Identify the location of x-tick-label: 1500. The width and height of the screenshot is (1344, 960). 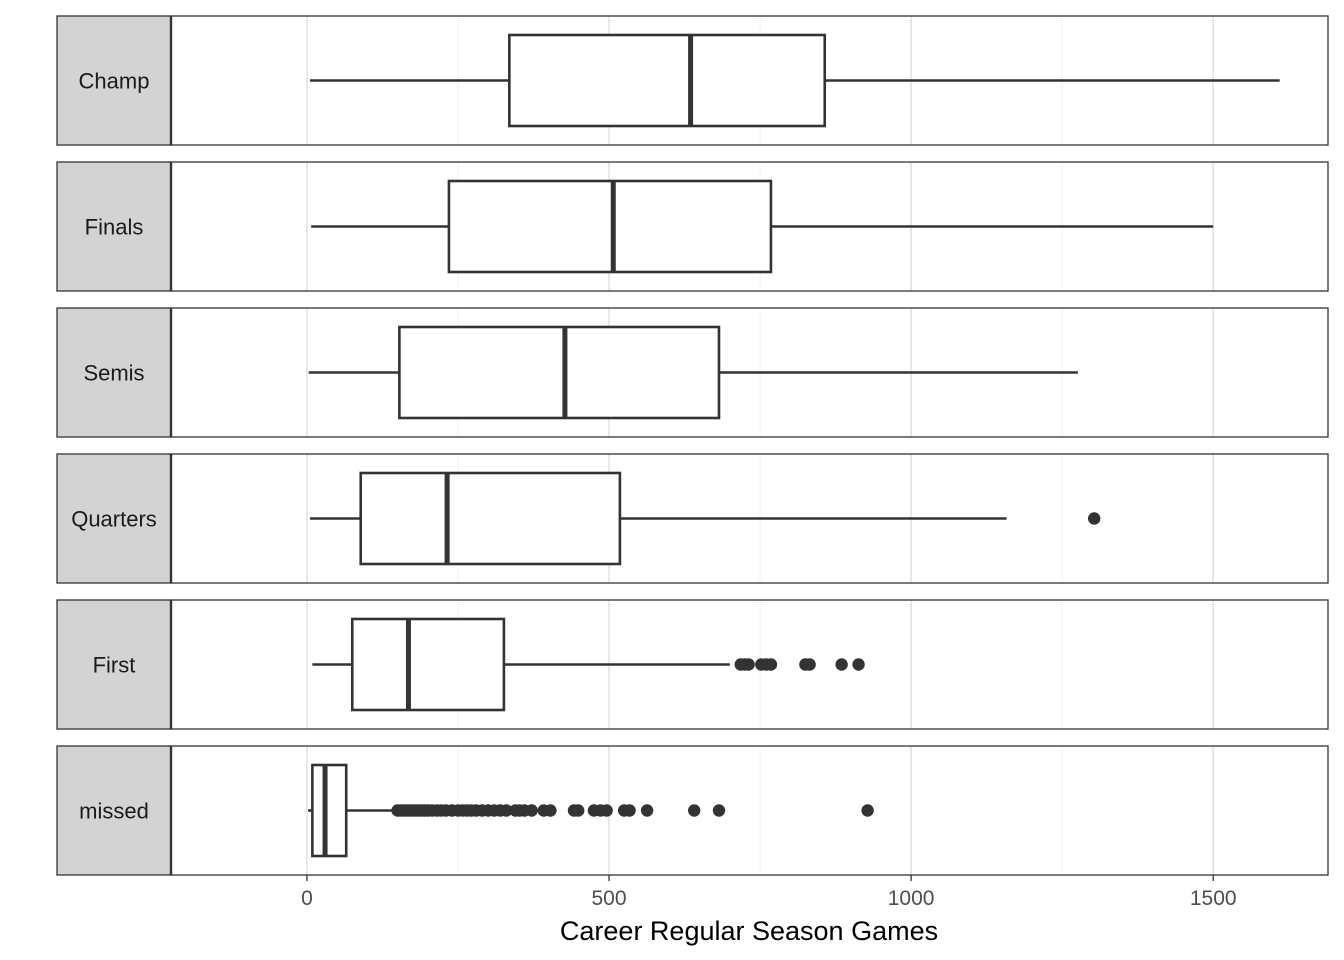
(1213, 898).